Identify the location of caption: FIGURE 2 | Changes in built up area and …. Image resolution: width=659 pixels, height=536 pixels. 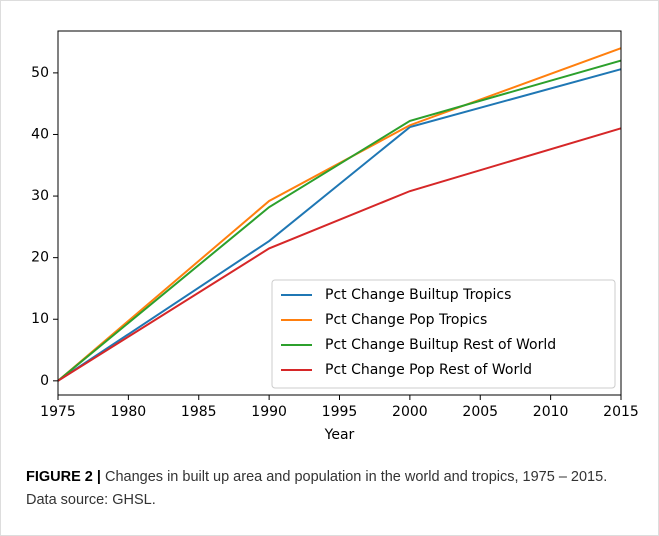
(333, 489).